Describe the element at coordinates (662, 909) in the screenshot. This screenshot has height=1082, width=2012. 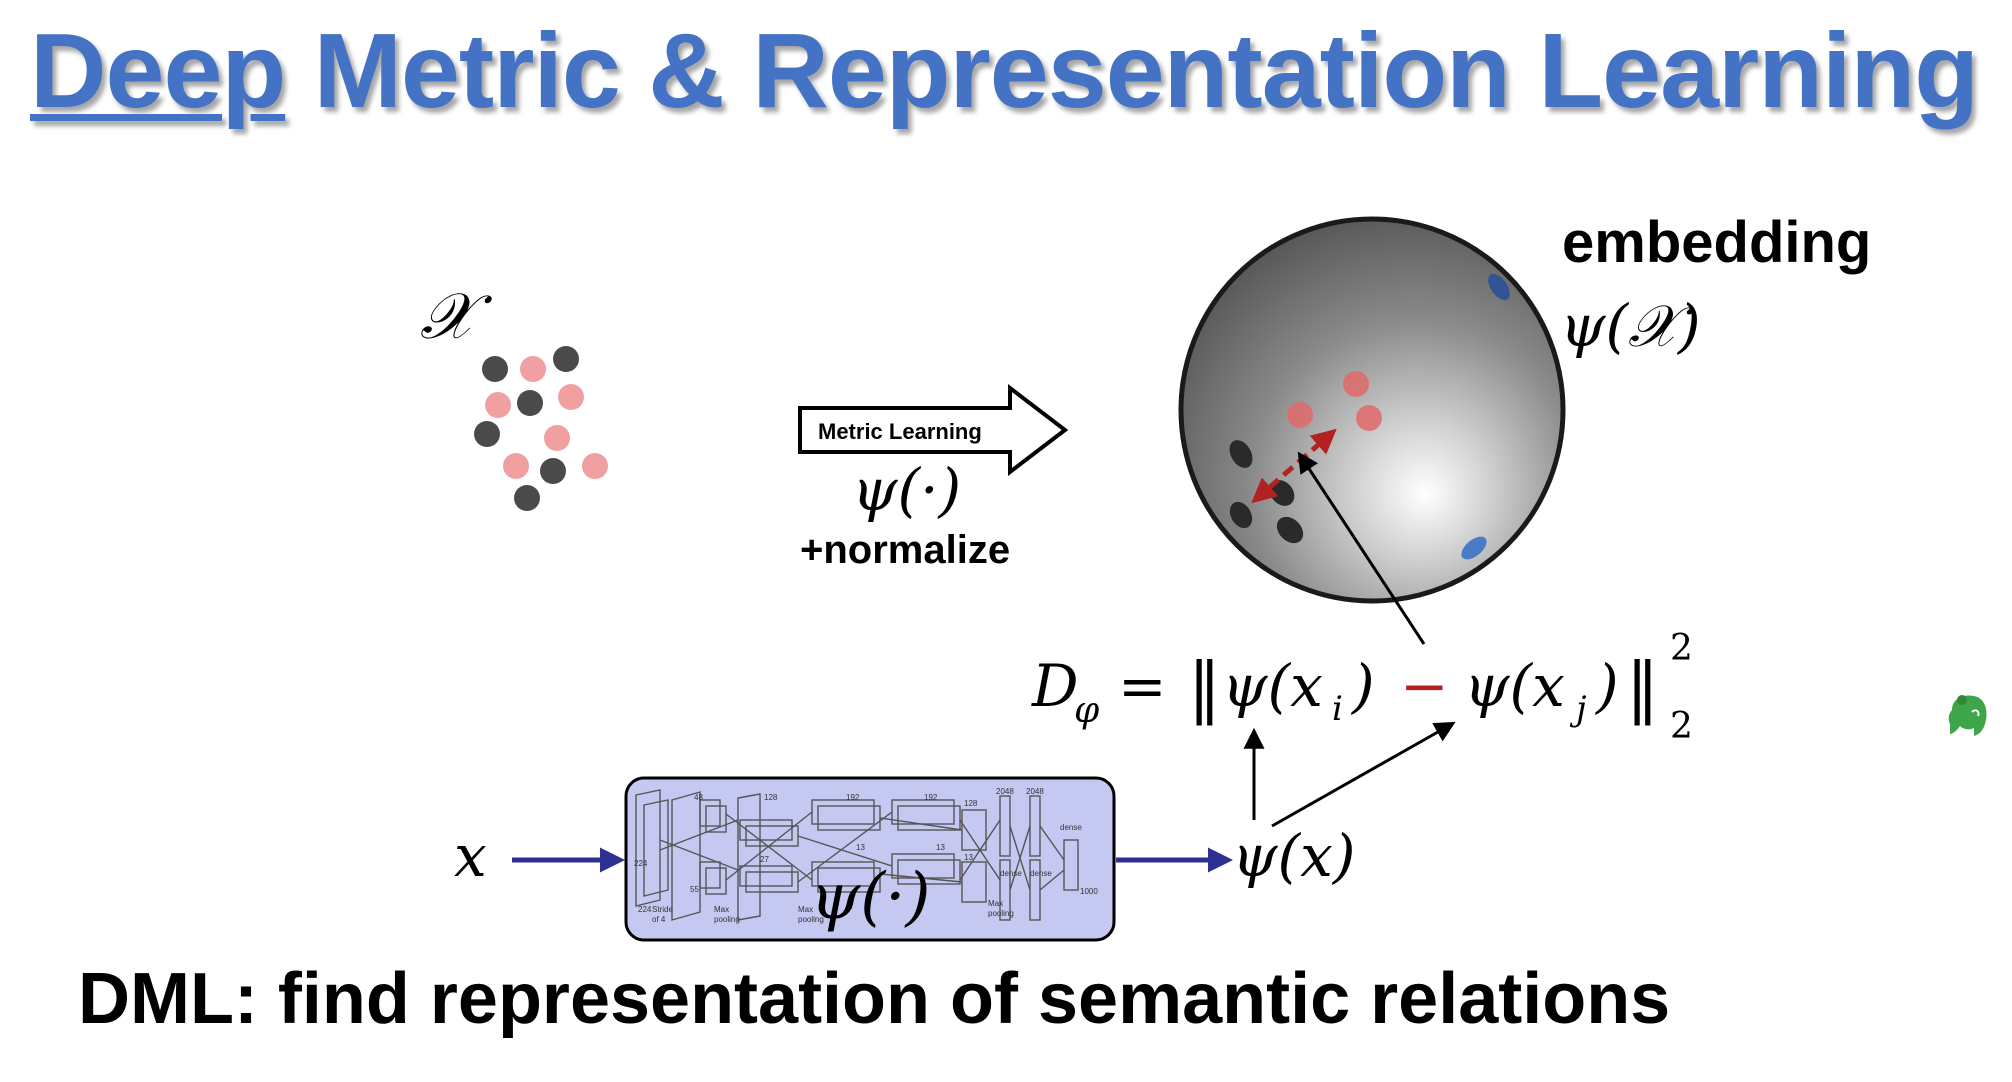
I see `network-label: Stride` at that location.